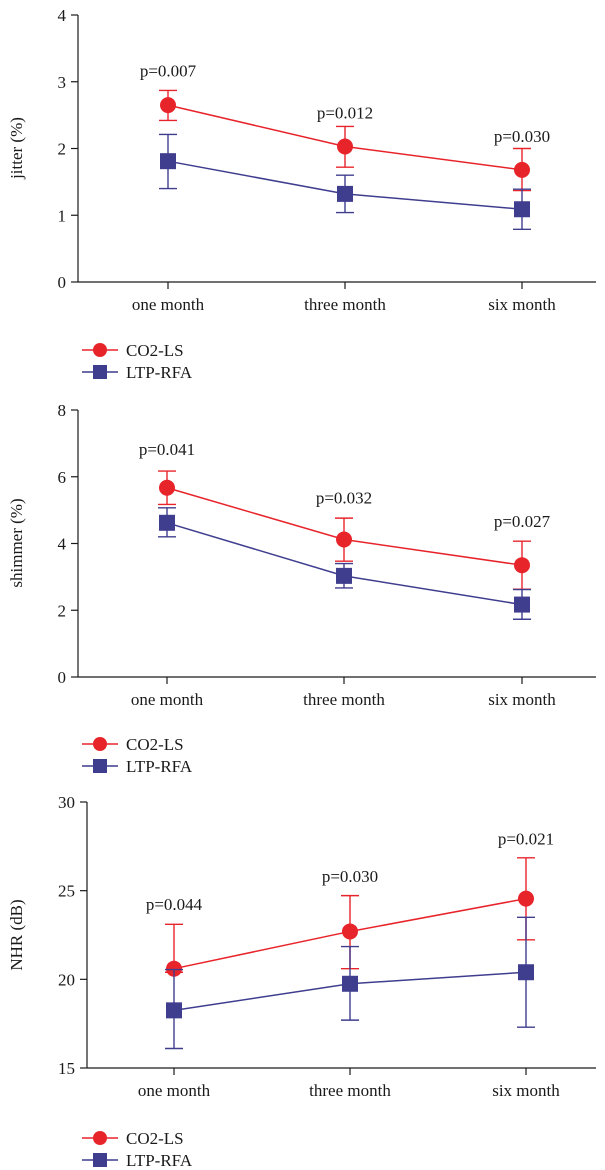 This screenshot has width=605, height=1170. What do you see at coordinates (522, 521) in the screenshot?
I see `p-value-annotation: p=0.027` at bounding box center [522, 521].